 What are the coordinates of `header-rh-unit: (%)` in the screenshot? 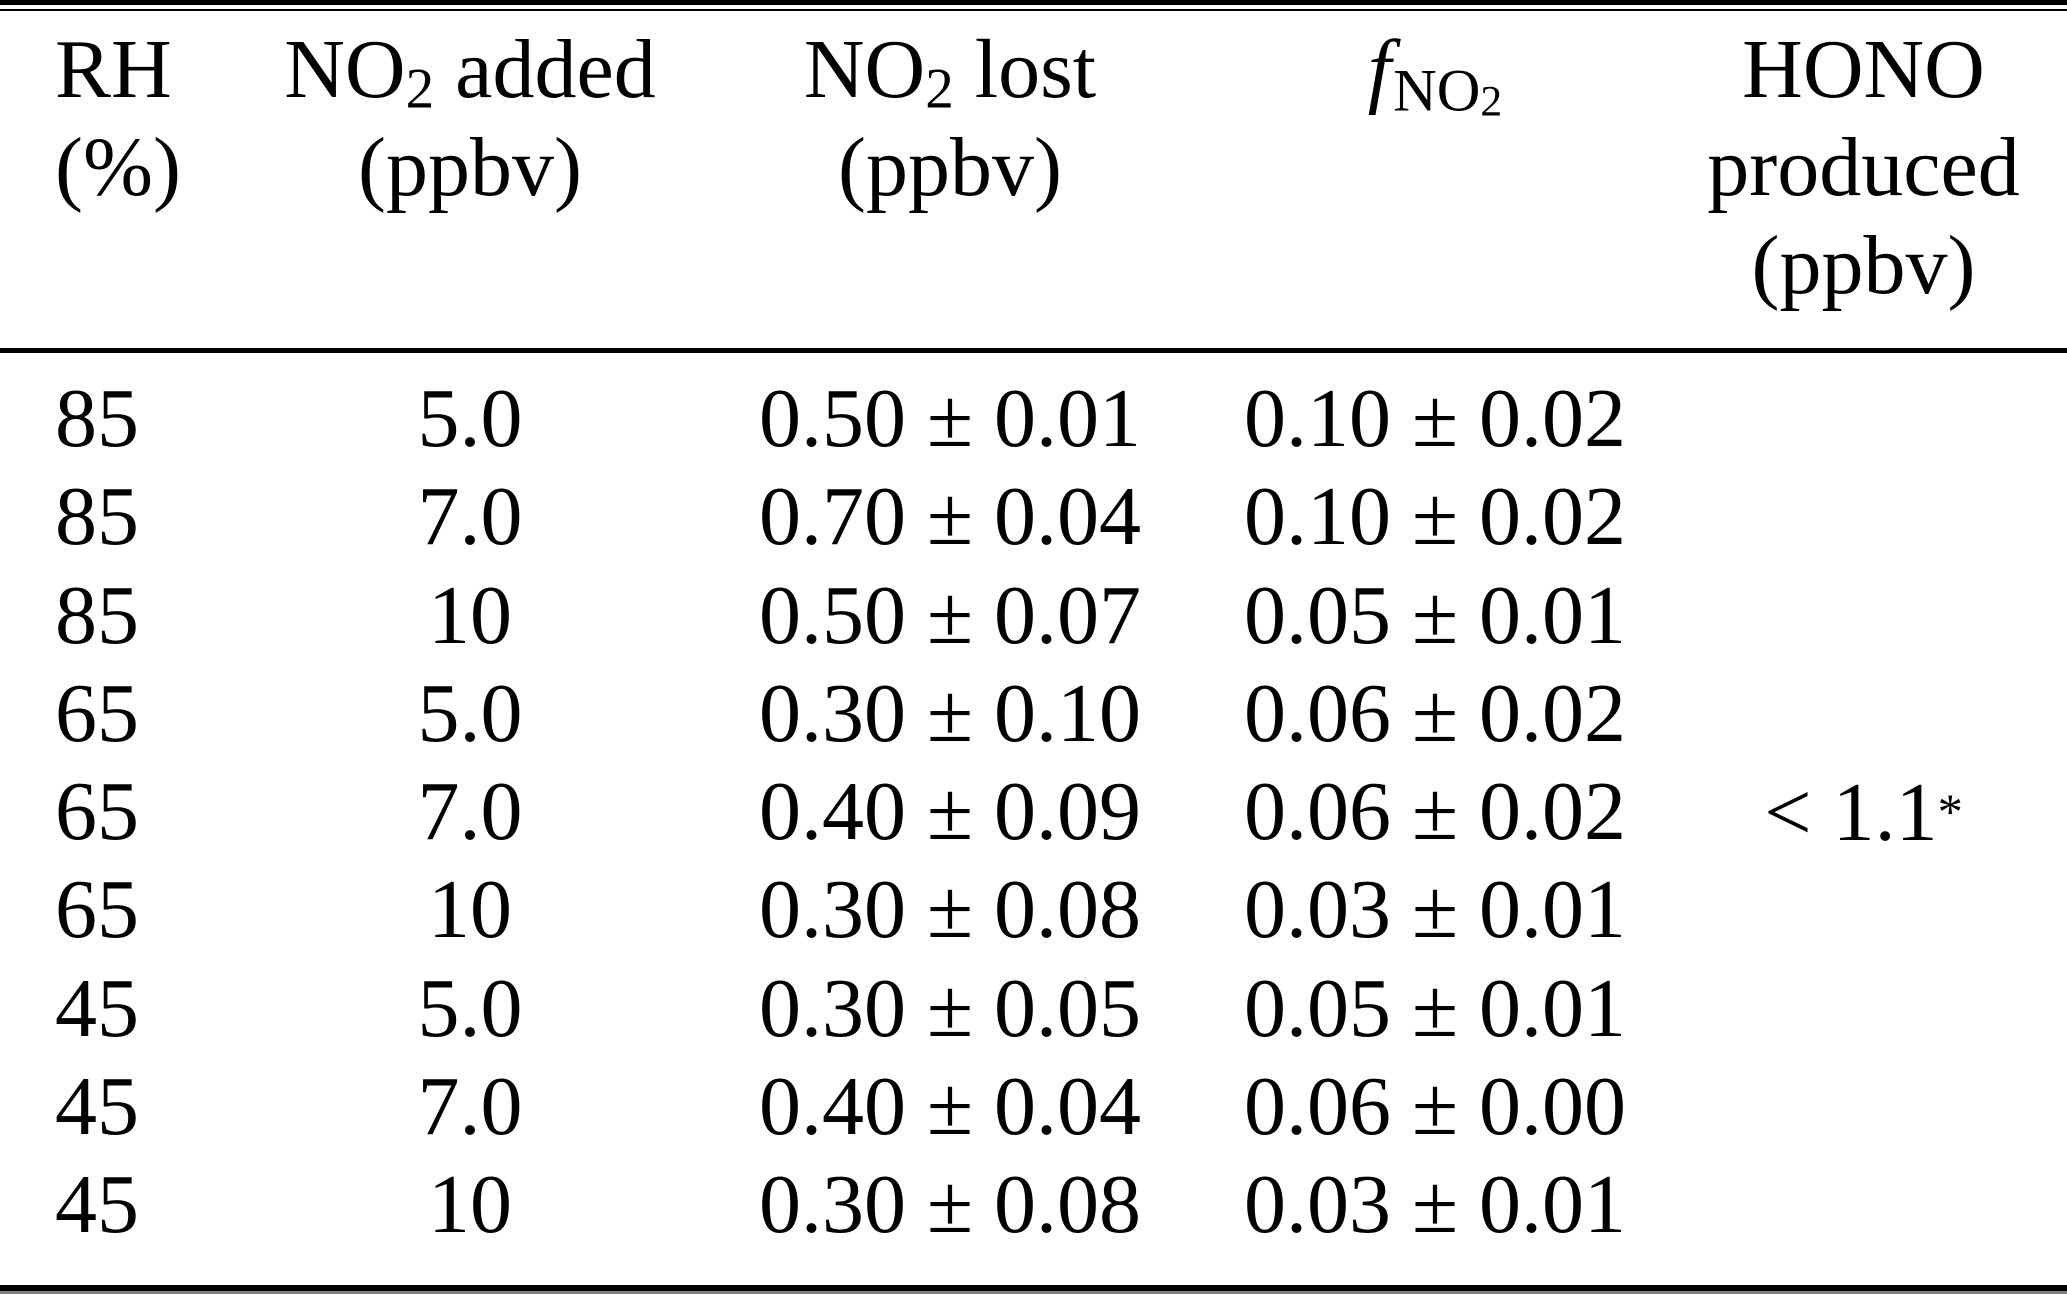 It's located at (118, 167).